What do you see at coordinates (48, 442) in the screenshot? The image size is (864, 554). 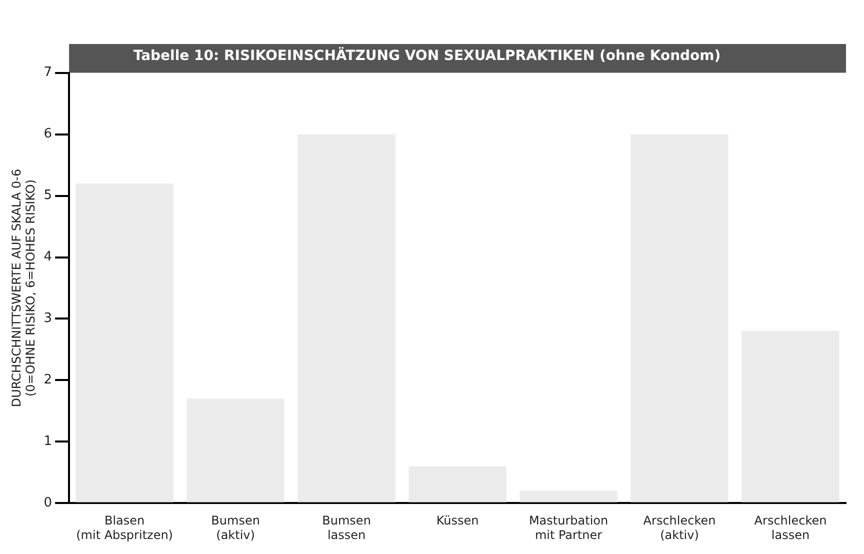 I see `y-tick-label: 1` at bounding box center [48, 442].